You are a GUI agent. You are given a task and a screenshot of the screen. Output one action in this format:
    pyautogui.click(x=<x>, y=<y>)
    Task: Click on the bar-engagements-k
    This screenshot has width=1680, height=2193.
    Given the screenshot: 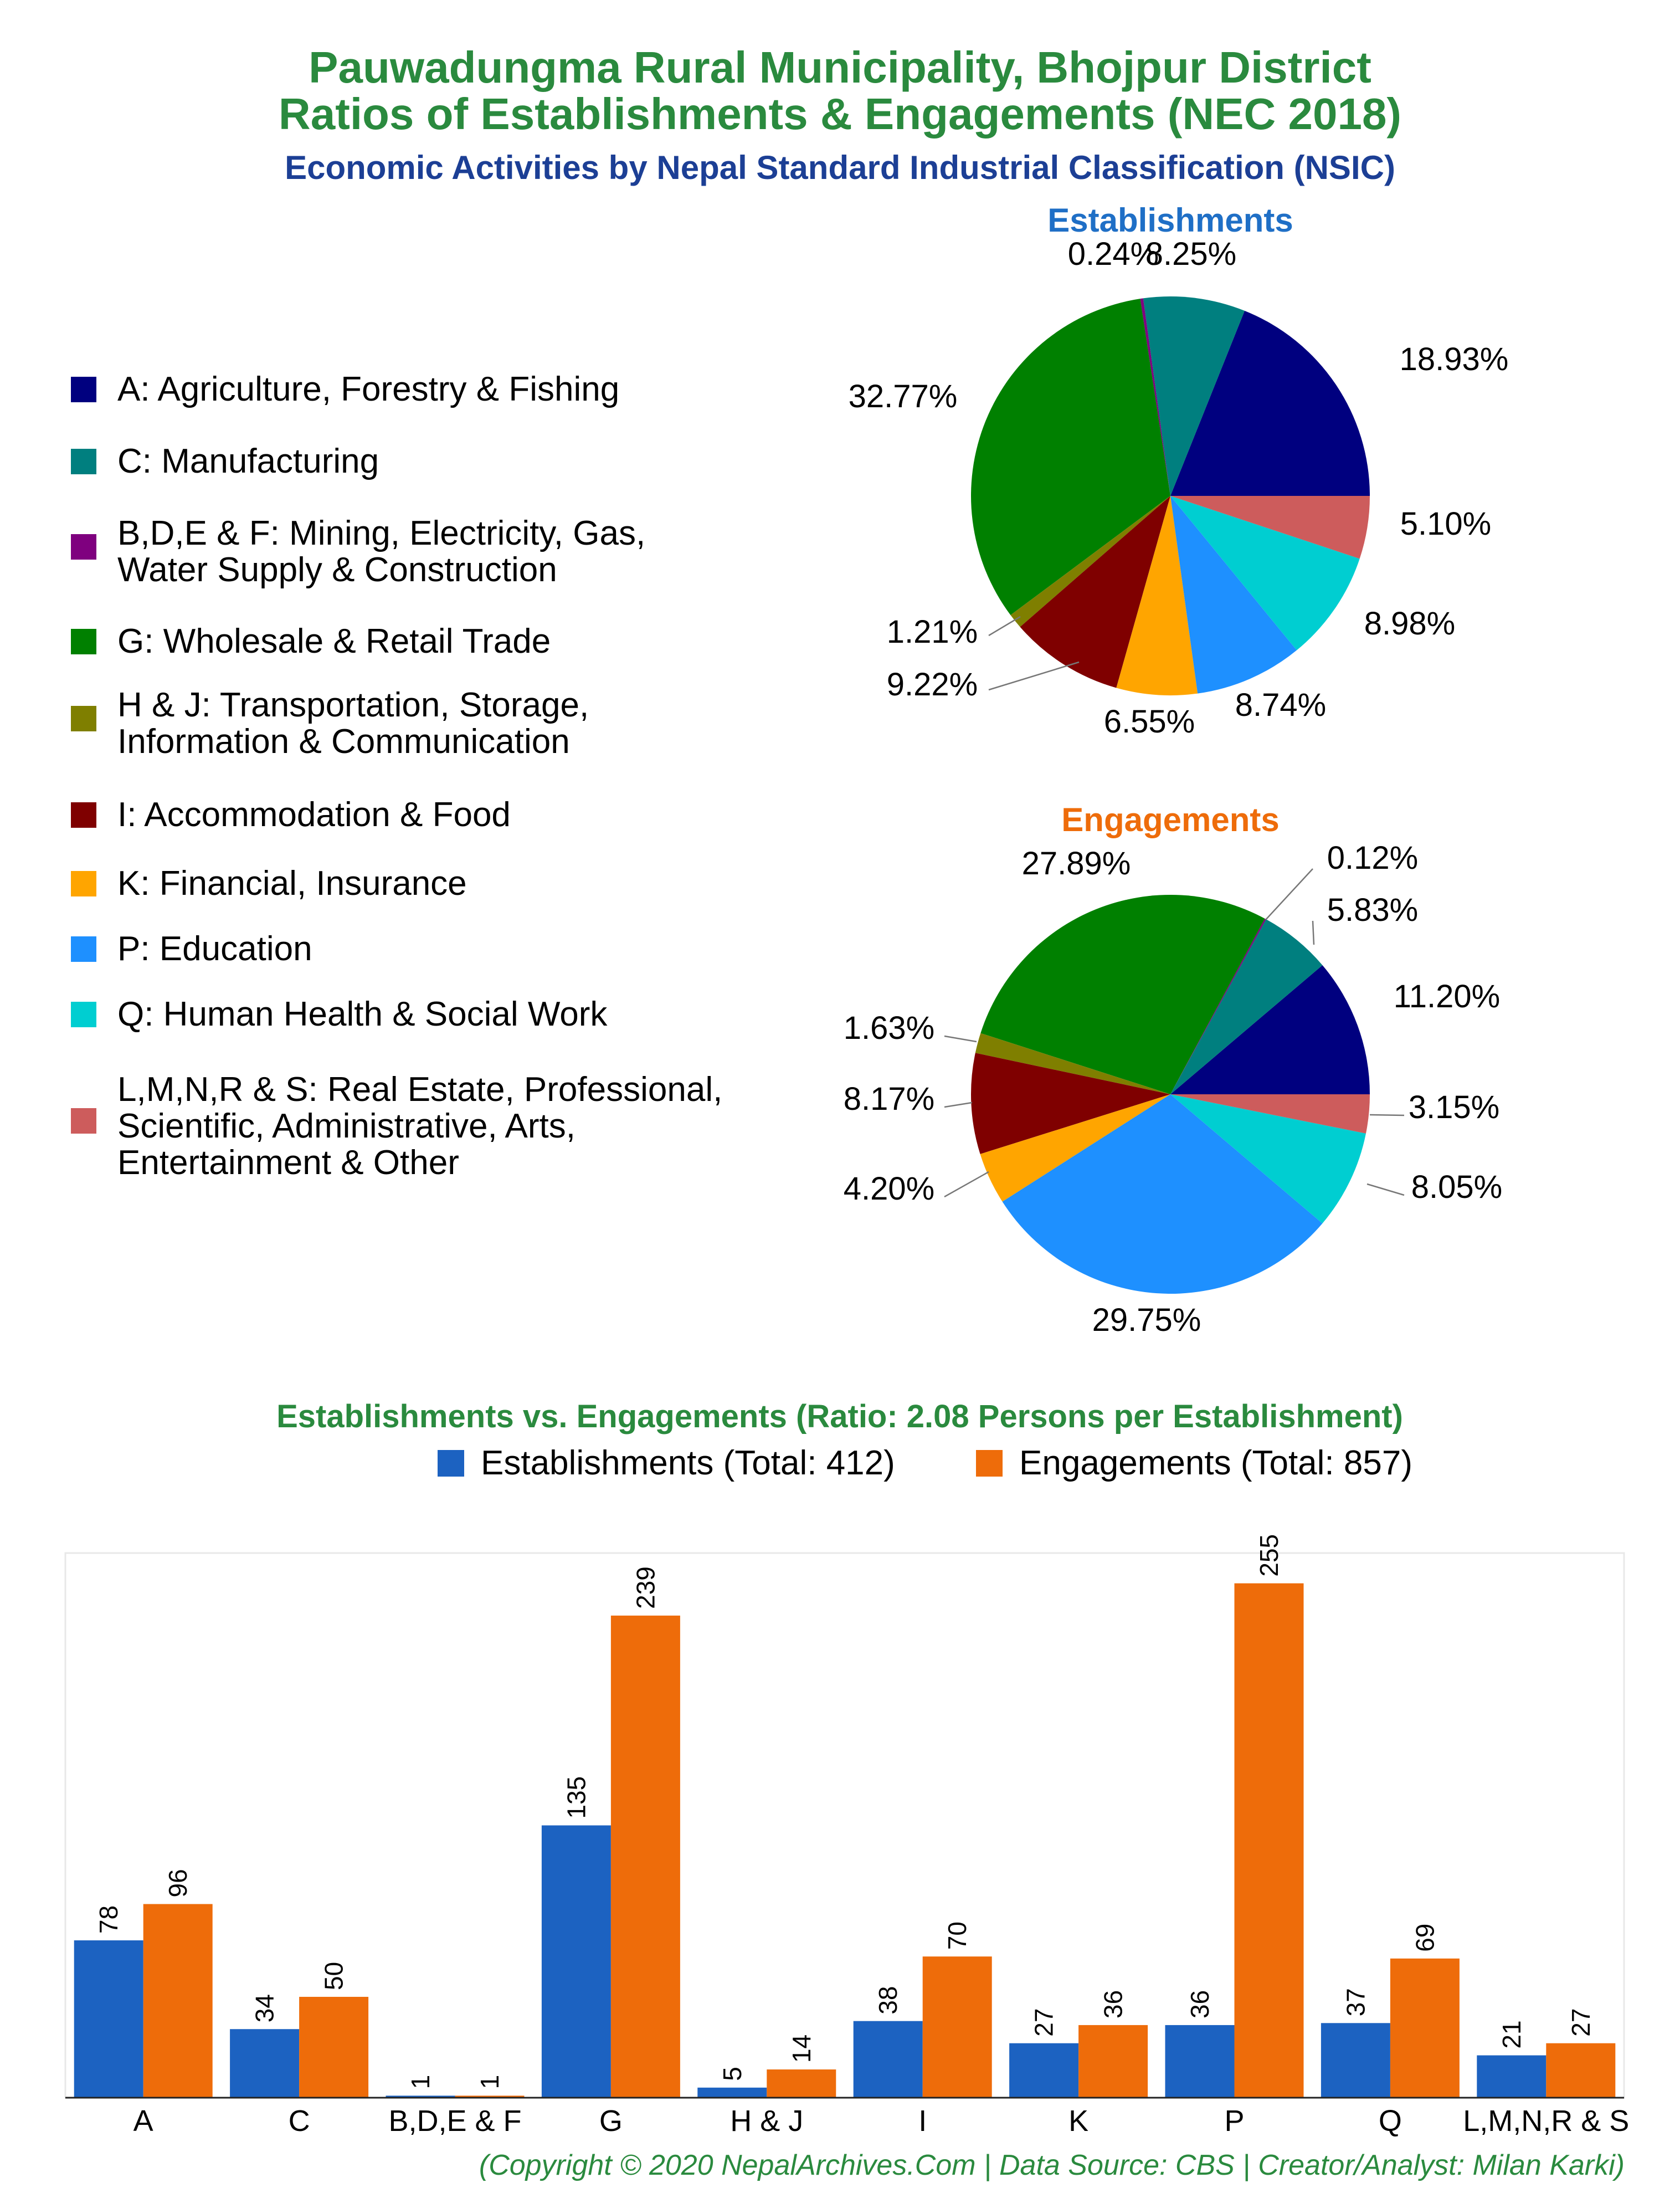 What is the action you would take?
    pyautogui.click(x=1113, y=2061)
    